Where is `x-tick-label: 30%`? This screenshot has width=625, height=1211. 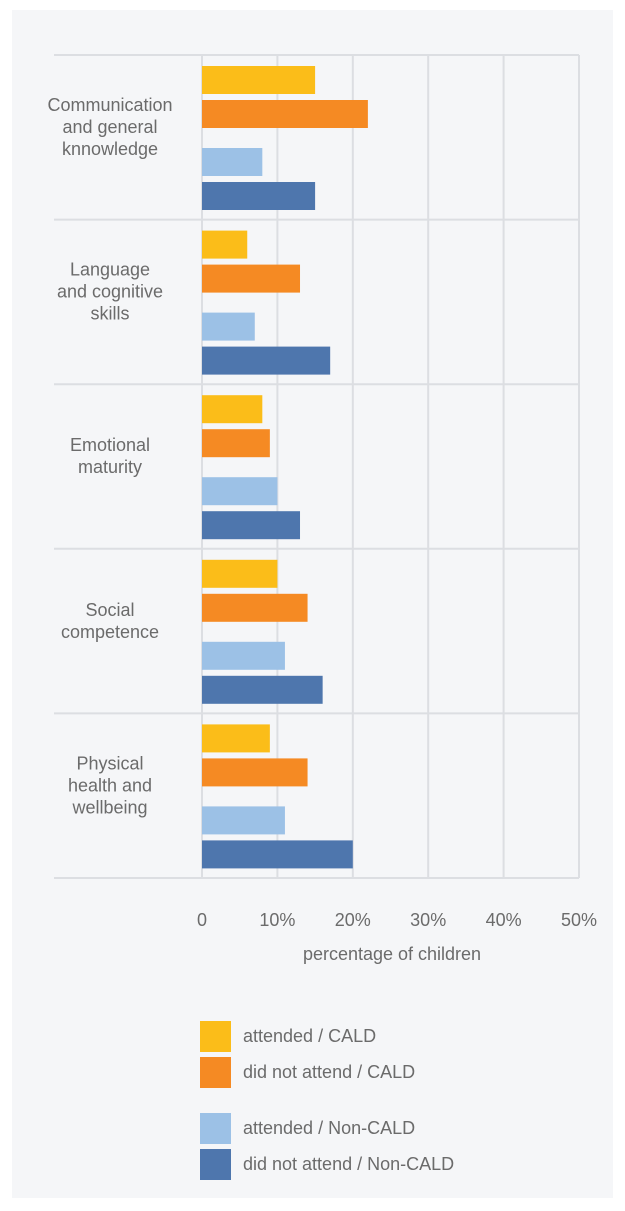
x-tick-label: 30% is located at coordinates (428, 920).